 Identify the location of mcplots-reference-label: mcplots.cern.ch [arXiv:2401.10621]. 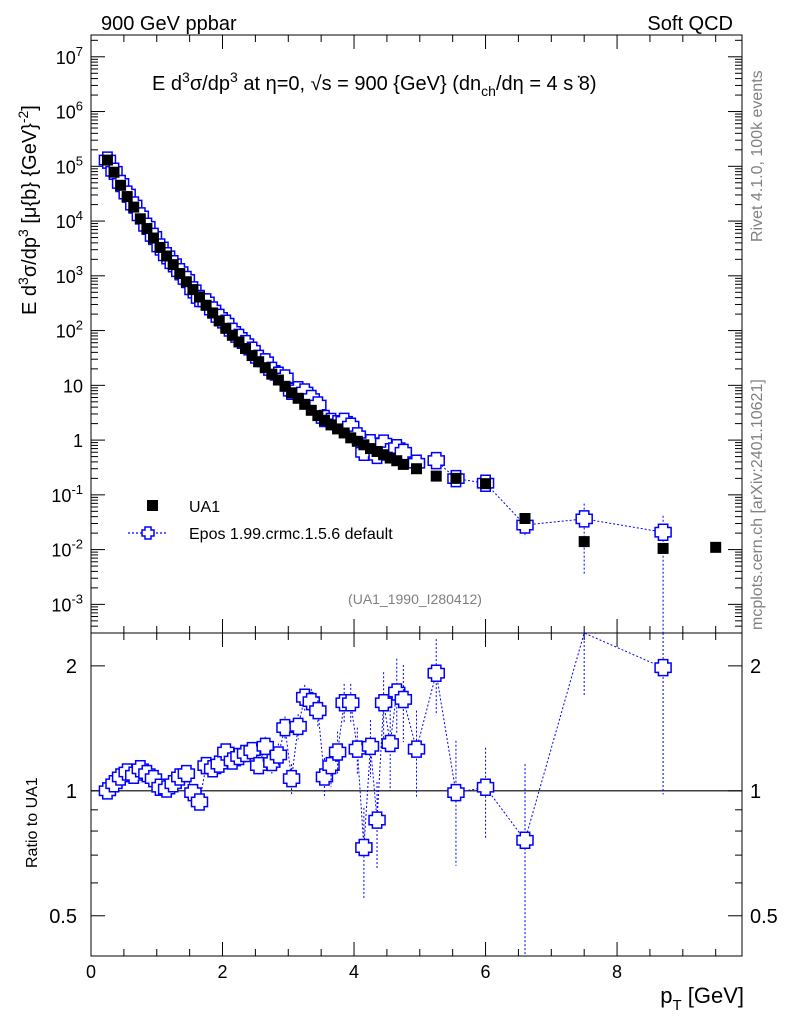
(757, 504).